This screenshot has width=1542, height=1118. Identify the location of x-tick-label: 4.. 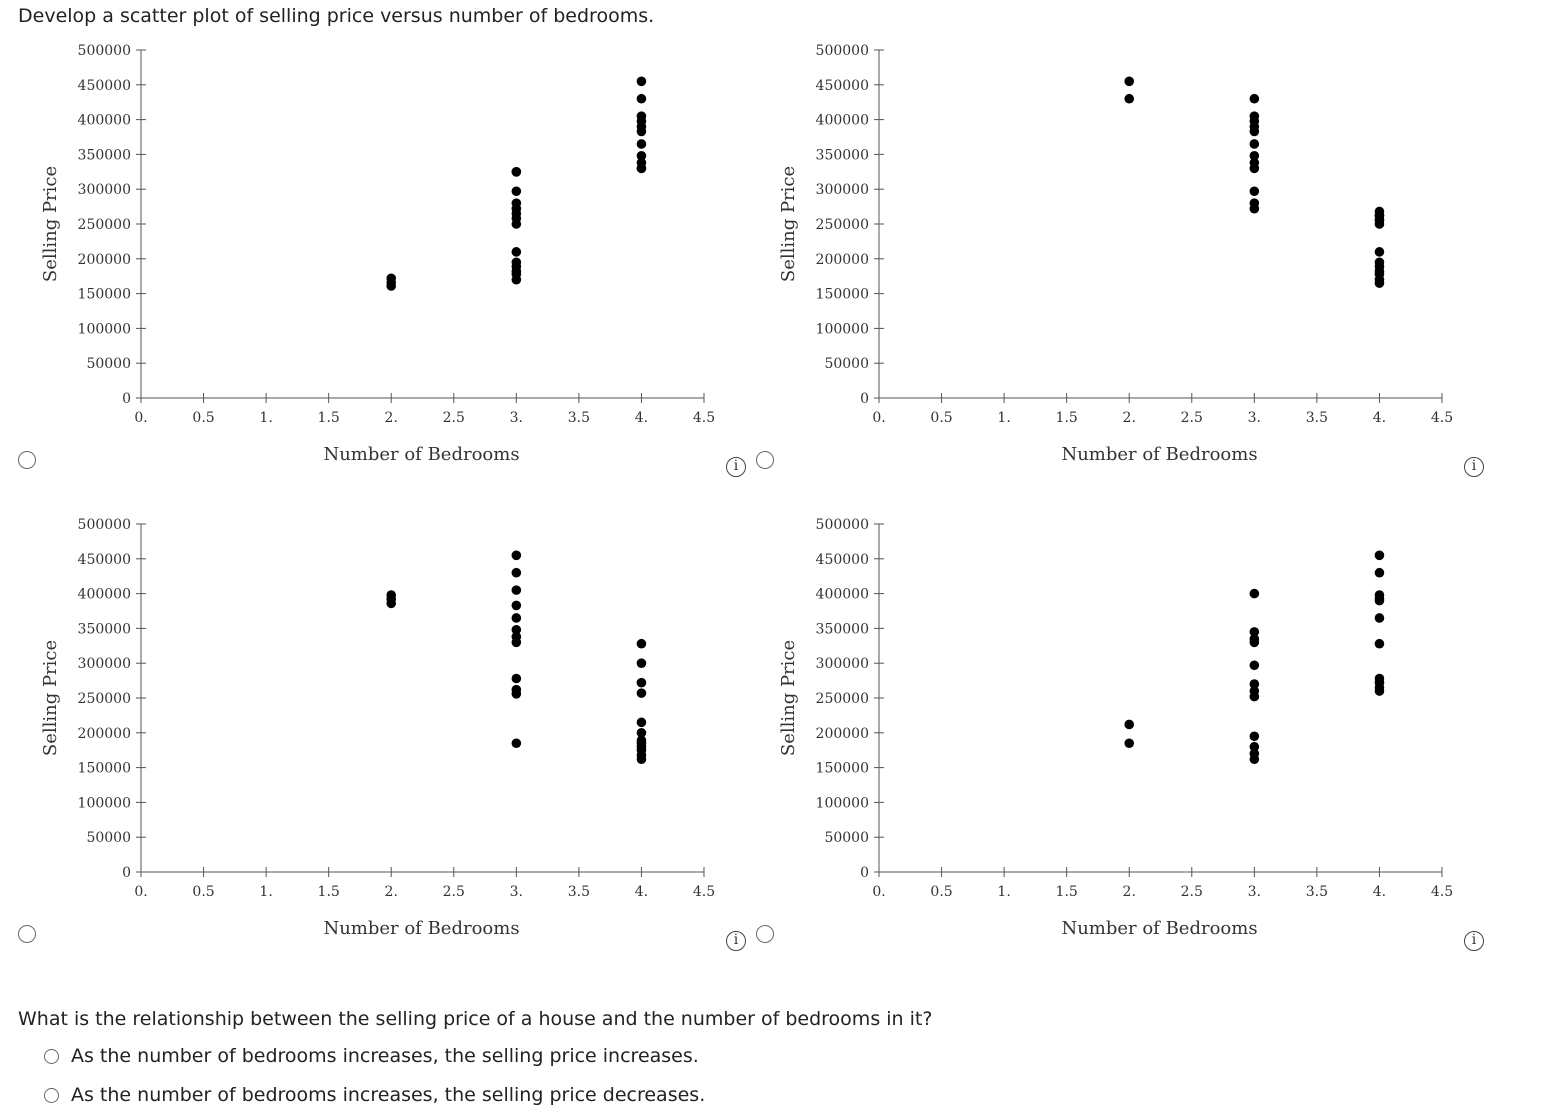
(1379, 892).